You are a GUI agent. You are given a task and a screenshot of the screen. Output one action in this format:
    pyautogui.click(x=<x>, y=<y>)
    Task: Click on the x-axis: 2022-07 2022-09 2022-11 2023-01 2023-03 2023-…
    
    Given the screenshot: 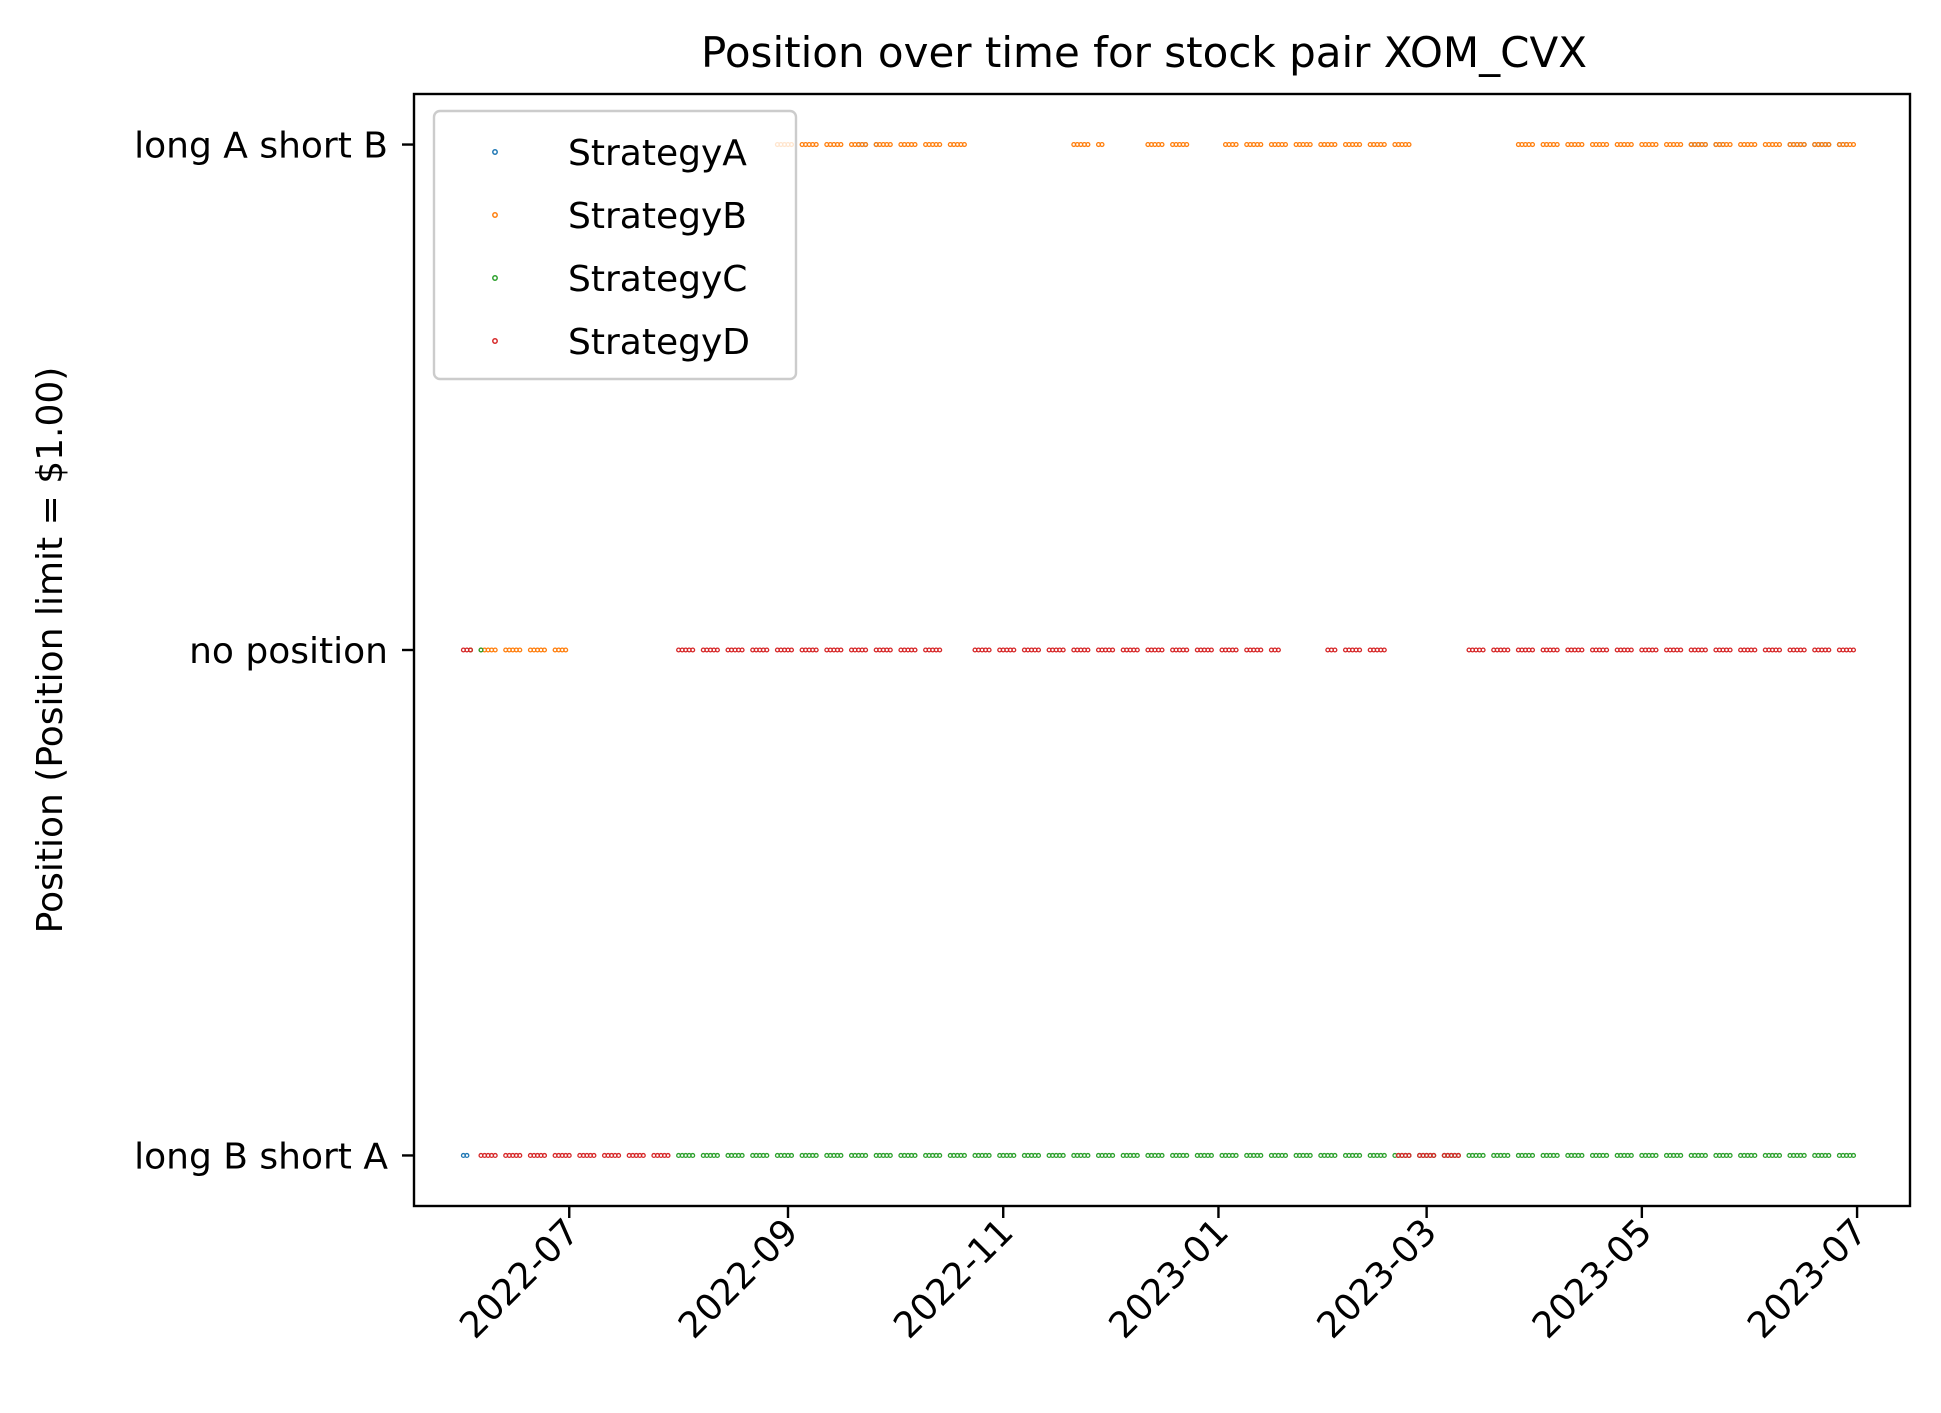 What is the action you would take?
    pyautogui.click(x=1163, y=1276)
    